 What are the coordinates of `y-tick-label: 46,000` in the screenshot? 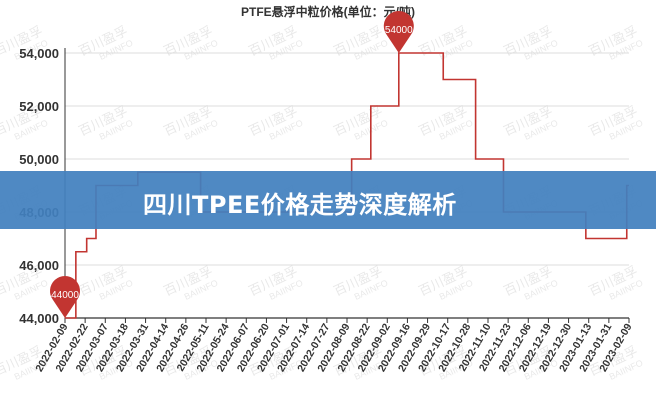 It's located at (39, 265).